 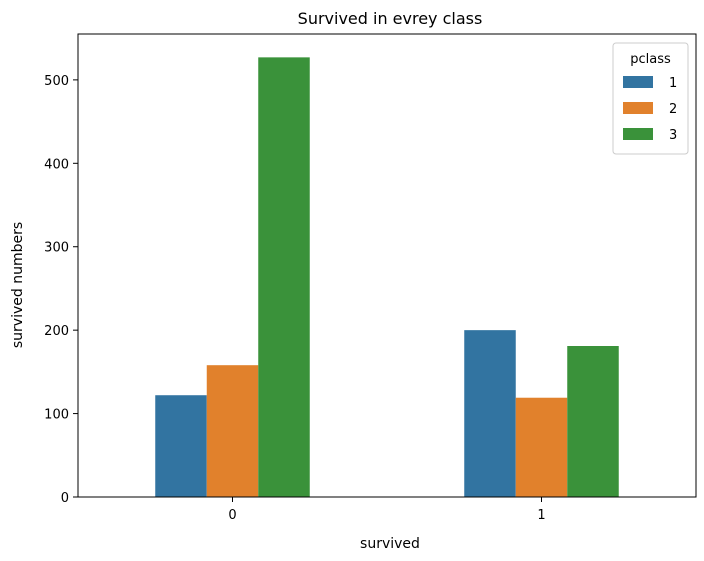 I want to click on y-axis-label: survived numbers, so click(x=18, y=285).